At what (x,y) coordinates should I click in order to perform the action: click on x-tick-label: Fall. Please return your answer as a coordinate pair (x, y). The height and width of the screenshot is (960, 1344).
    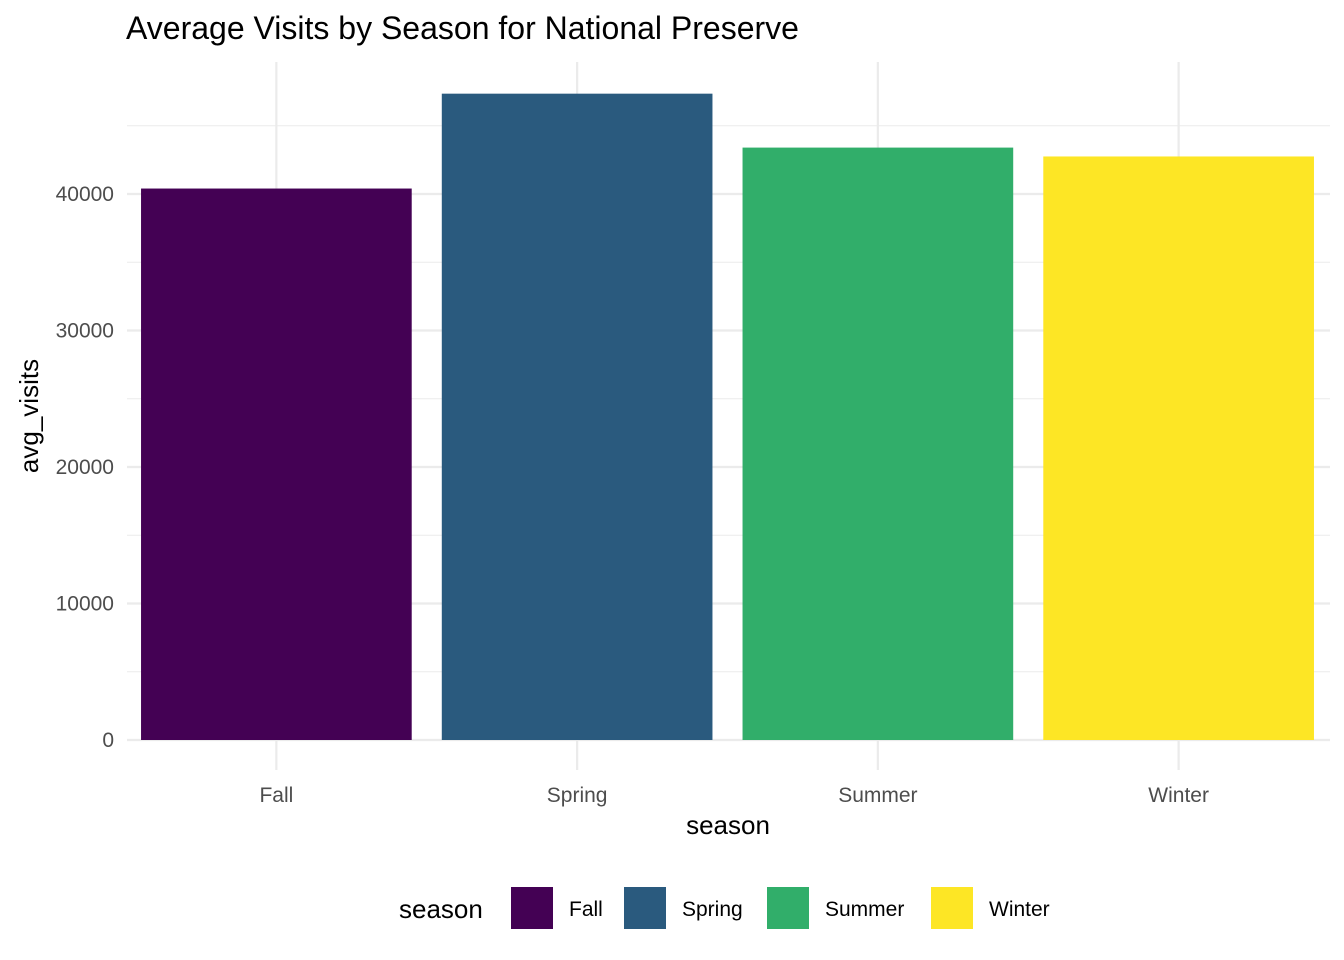
    Looking at the image, I should click on (276, 795).